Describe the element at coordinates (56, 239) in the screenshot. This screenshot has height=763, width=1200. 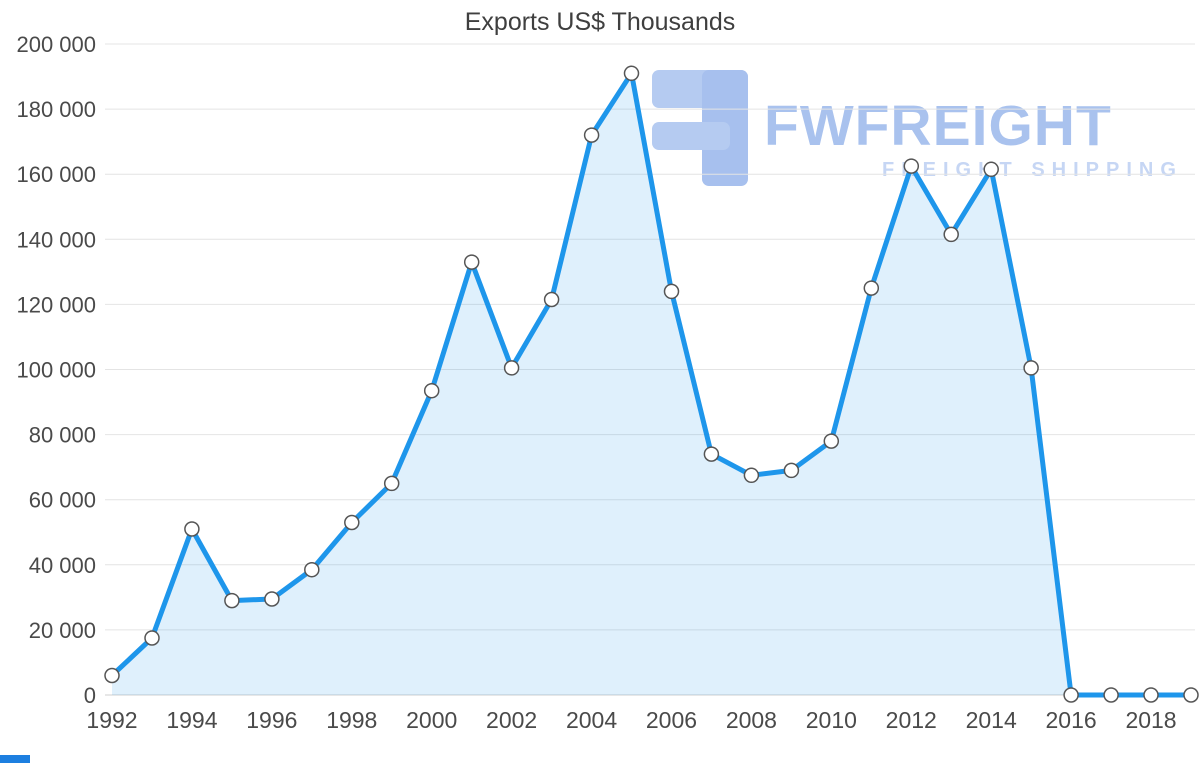
I see `y-axis-label: 140 000` at that location.